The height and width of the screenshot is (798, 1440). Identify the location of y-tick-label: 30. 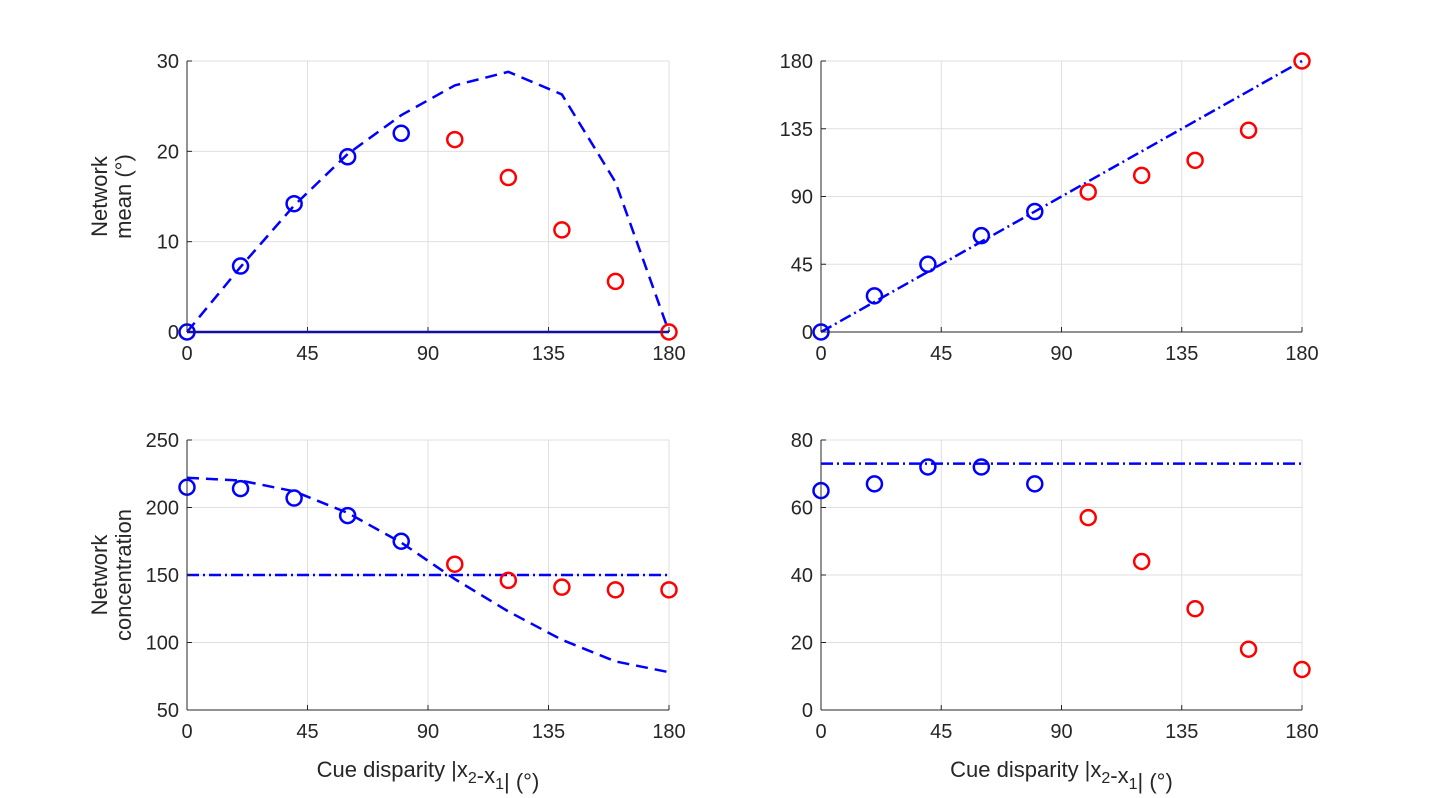
(168, 62).